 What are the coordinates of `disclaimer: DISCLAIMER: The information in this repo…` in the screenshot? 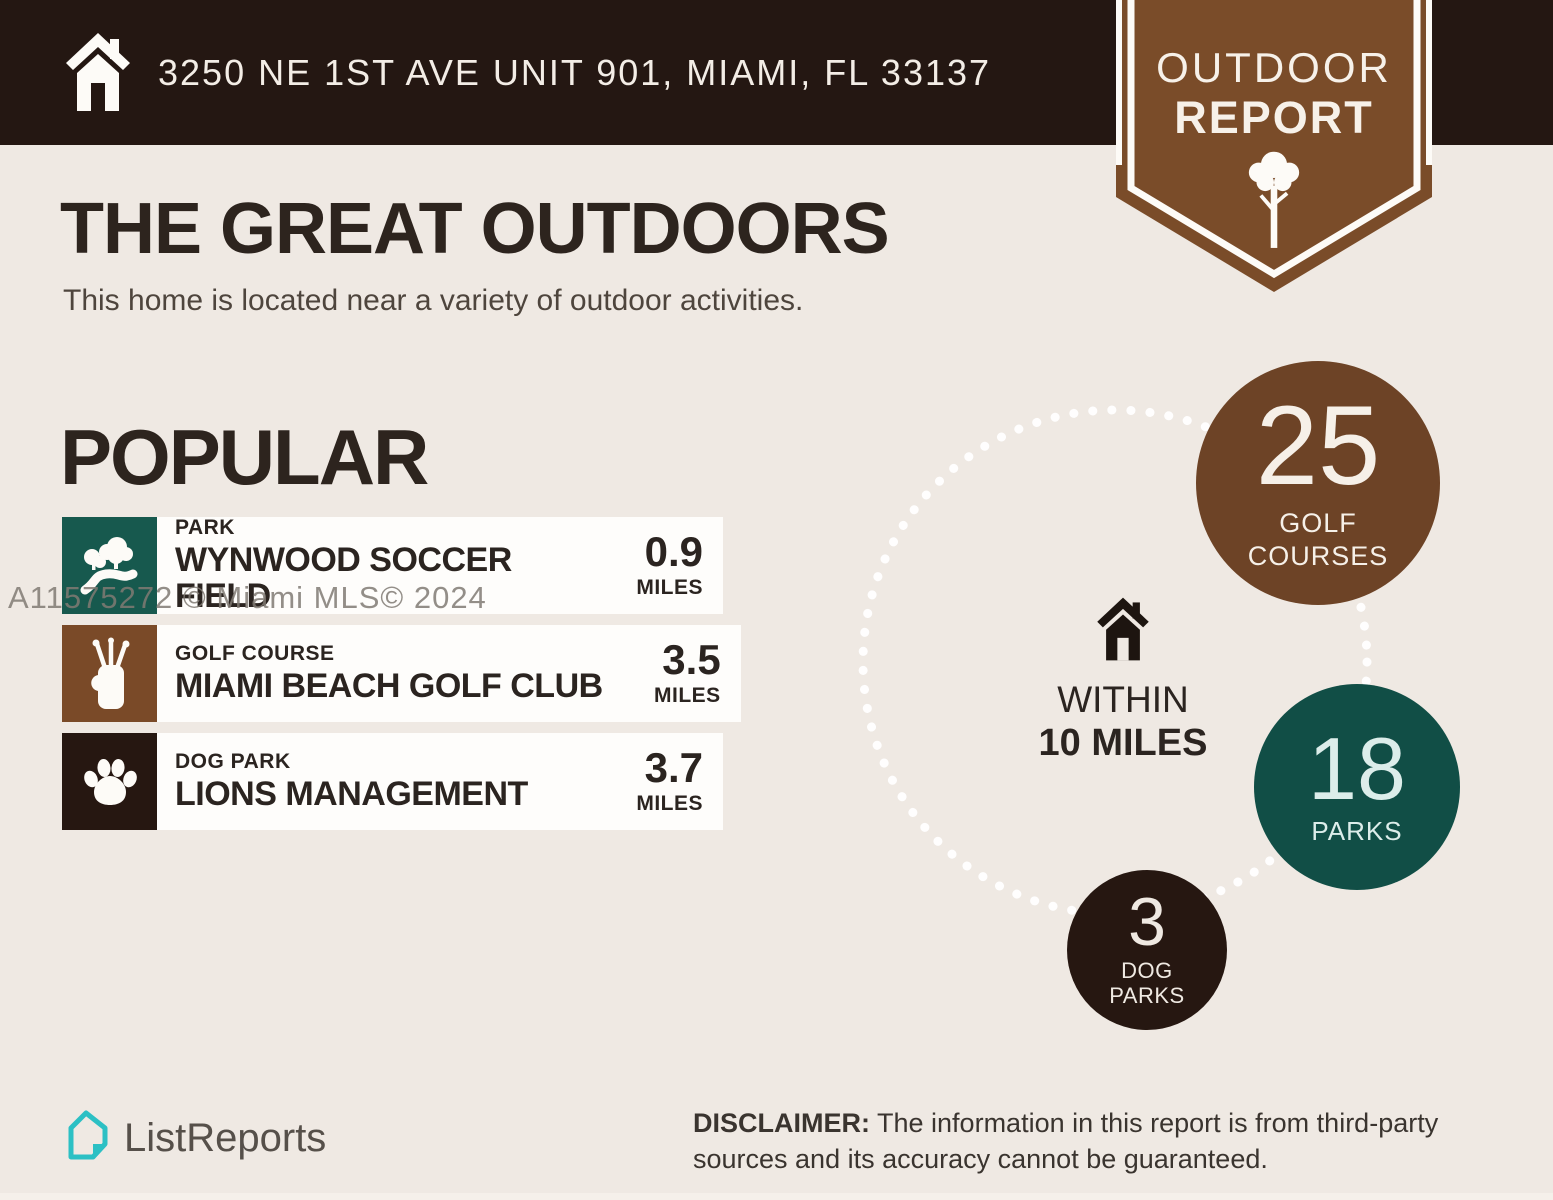 It's located at (1108, 1141).